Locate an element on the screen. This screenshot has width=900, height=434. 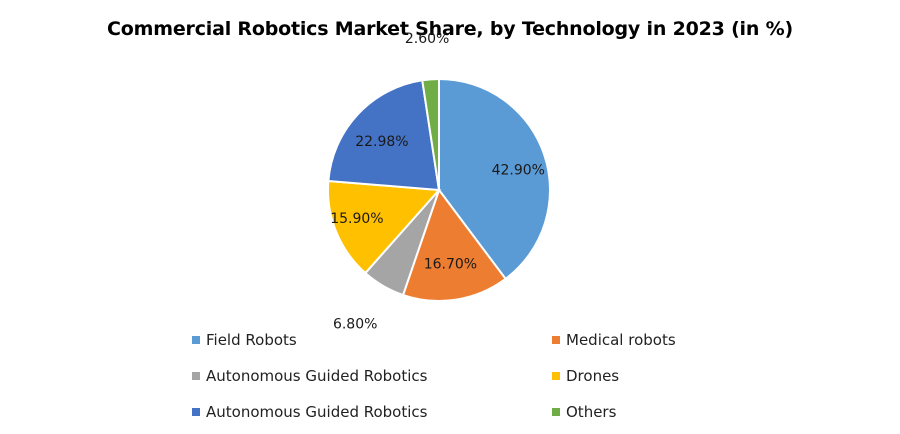
legend-label: Field Robots is located at coordinates (251, 340).